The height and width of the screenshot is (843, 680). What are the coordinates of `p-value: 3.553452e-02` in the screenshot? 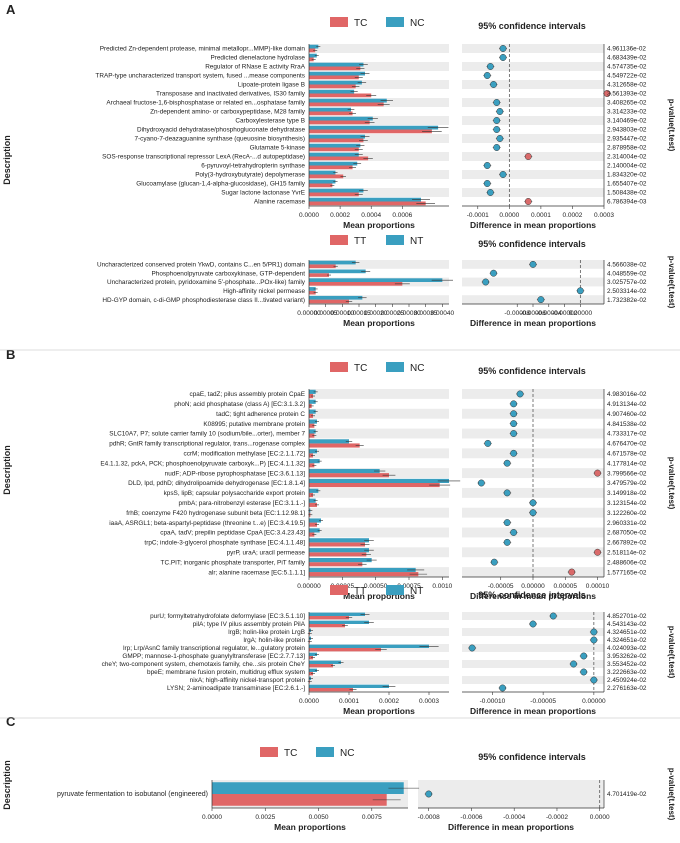 It's located at (627, 664).